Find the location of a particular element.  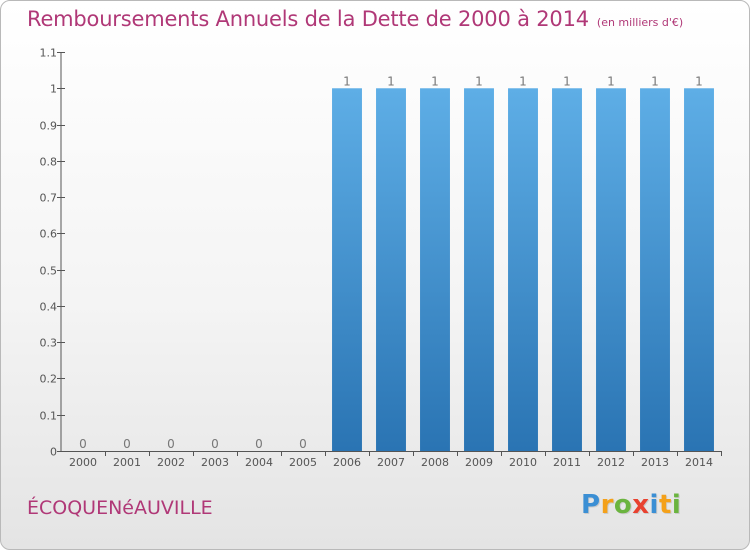

x-tick-label: 2002 is located at coordinates (171, 462).